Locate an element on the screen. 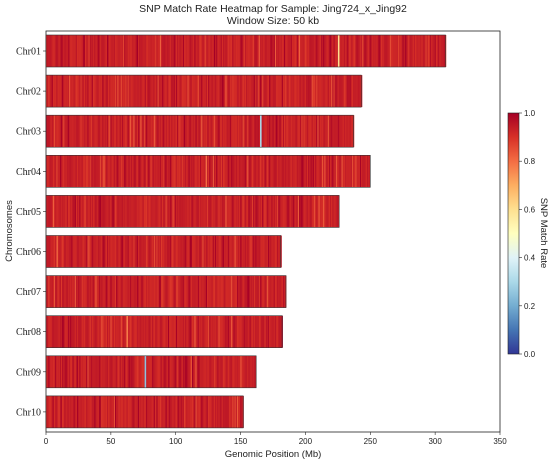  x-tick-label: 350 is located at coordinates (500, 441).